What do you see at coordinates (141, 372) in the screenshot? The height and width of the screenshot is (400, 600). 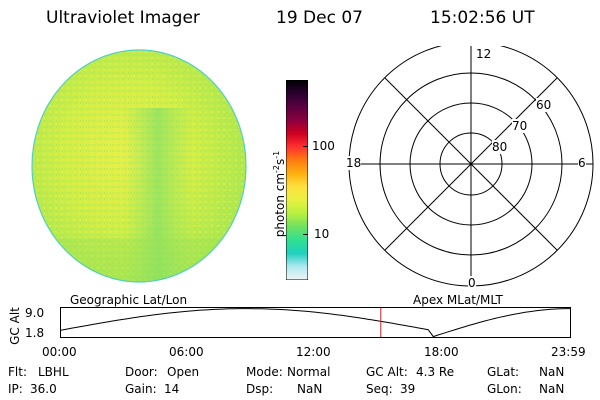 I see `door-label: Door:` at bounding box center [141, 372].